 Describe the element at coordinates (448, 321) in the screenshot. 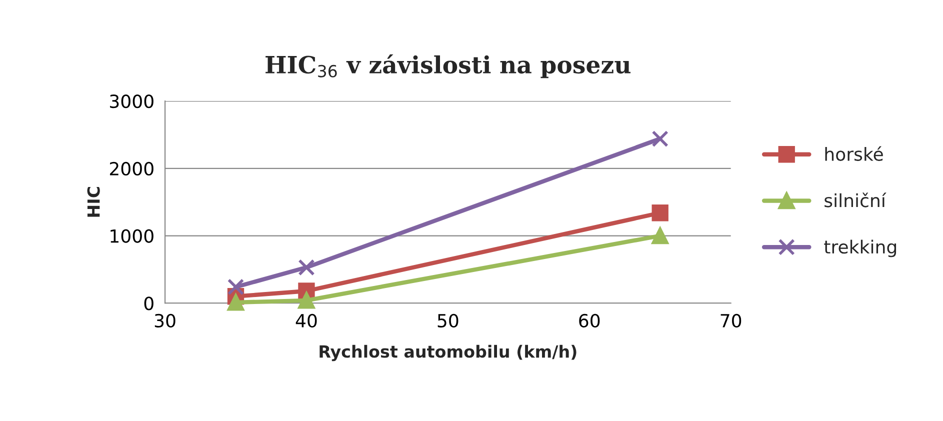

I see `x-tick-label: 50` at that location.